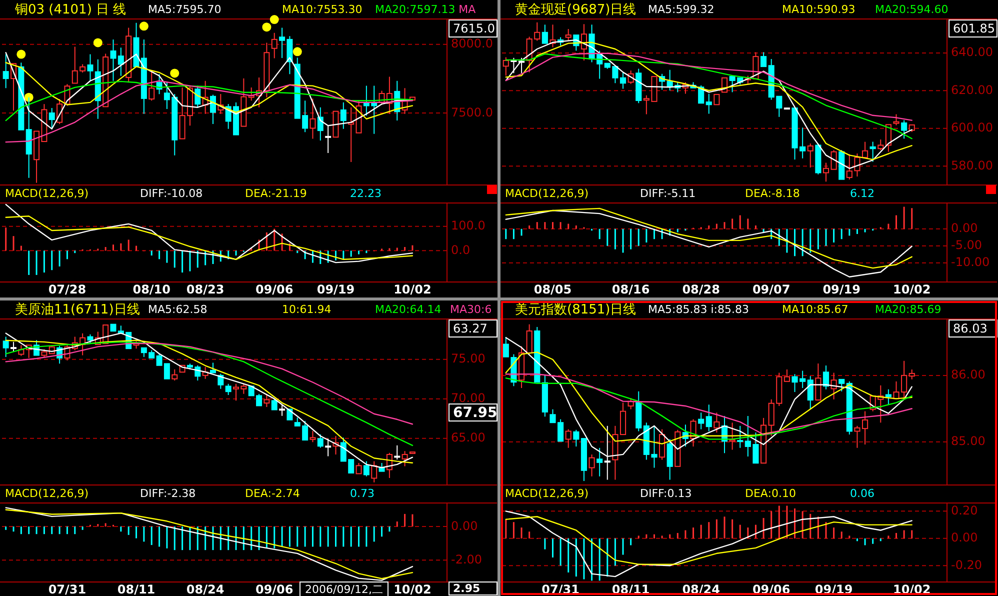 The width and height of the screenshot is (998, 596). What do you see at coordinates (366, 193) in the screenshot?
I see `text: 22.23` at bounding box center [366, 193].